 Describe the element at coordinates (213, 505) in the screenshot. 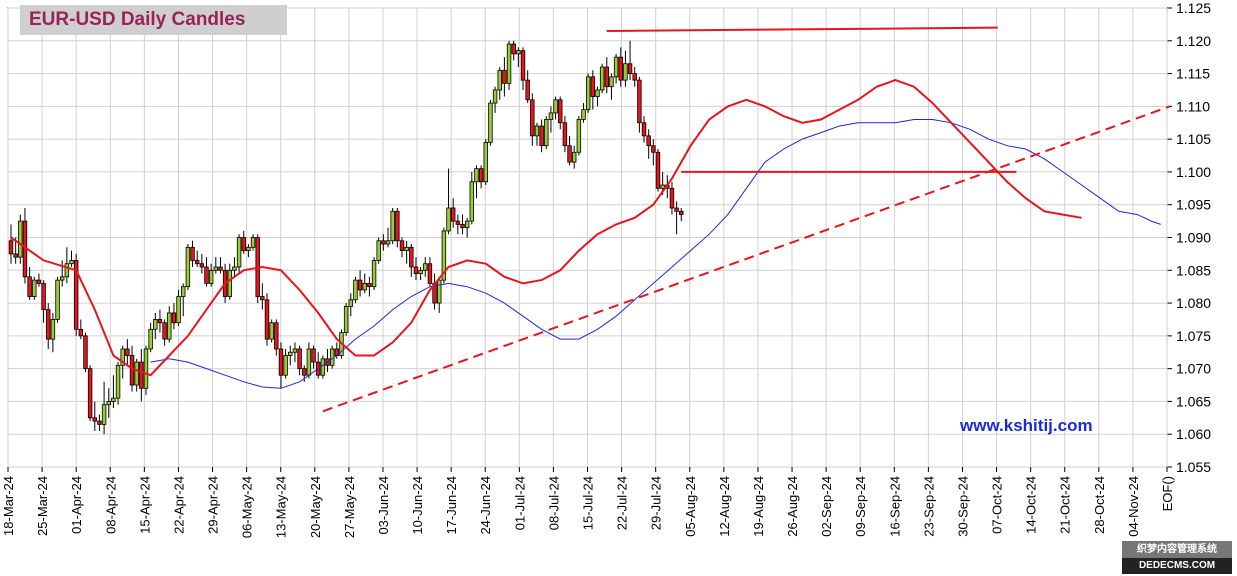

I see `x-tick-label: 29-Apr-24` at that location.